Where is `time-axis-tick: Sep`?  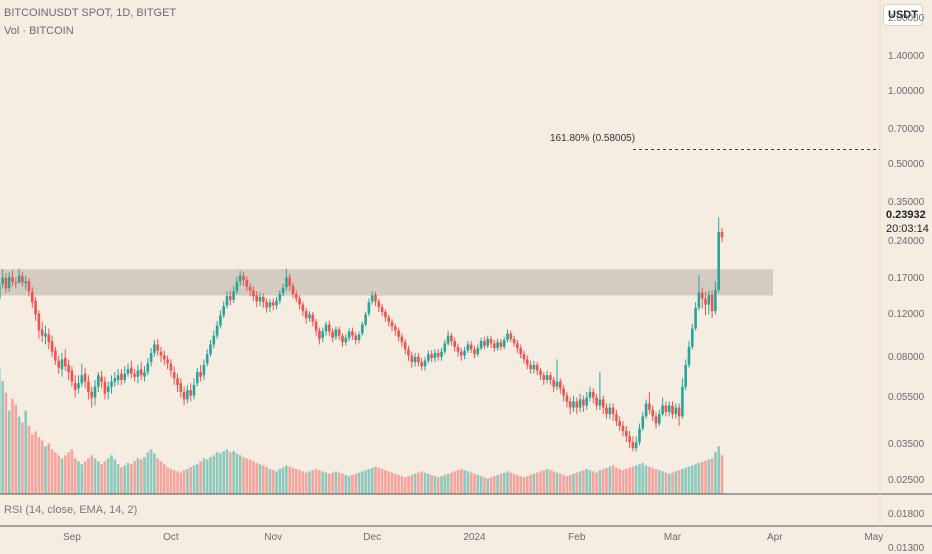 time-axis-tick: Sep is located at coordinates (71, 537).